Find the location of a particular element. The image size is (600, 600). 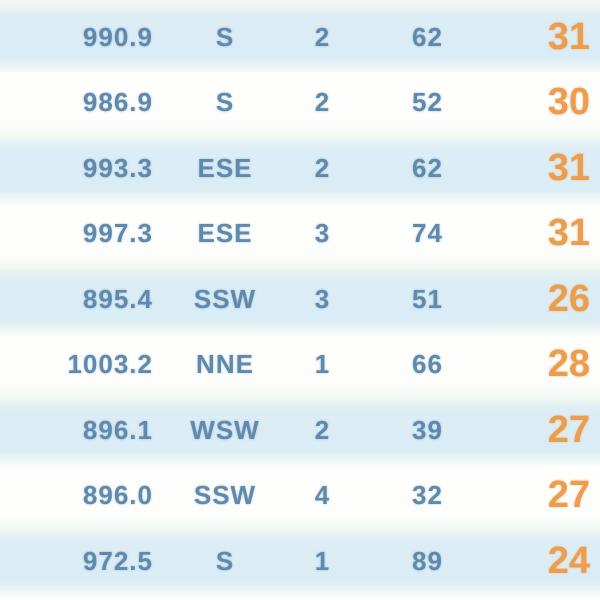

pressure-cell: 896.0 is located at coordinates (117, 495).